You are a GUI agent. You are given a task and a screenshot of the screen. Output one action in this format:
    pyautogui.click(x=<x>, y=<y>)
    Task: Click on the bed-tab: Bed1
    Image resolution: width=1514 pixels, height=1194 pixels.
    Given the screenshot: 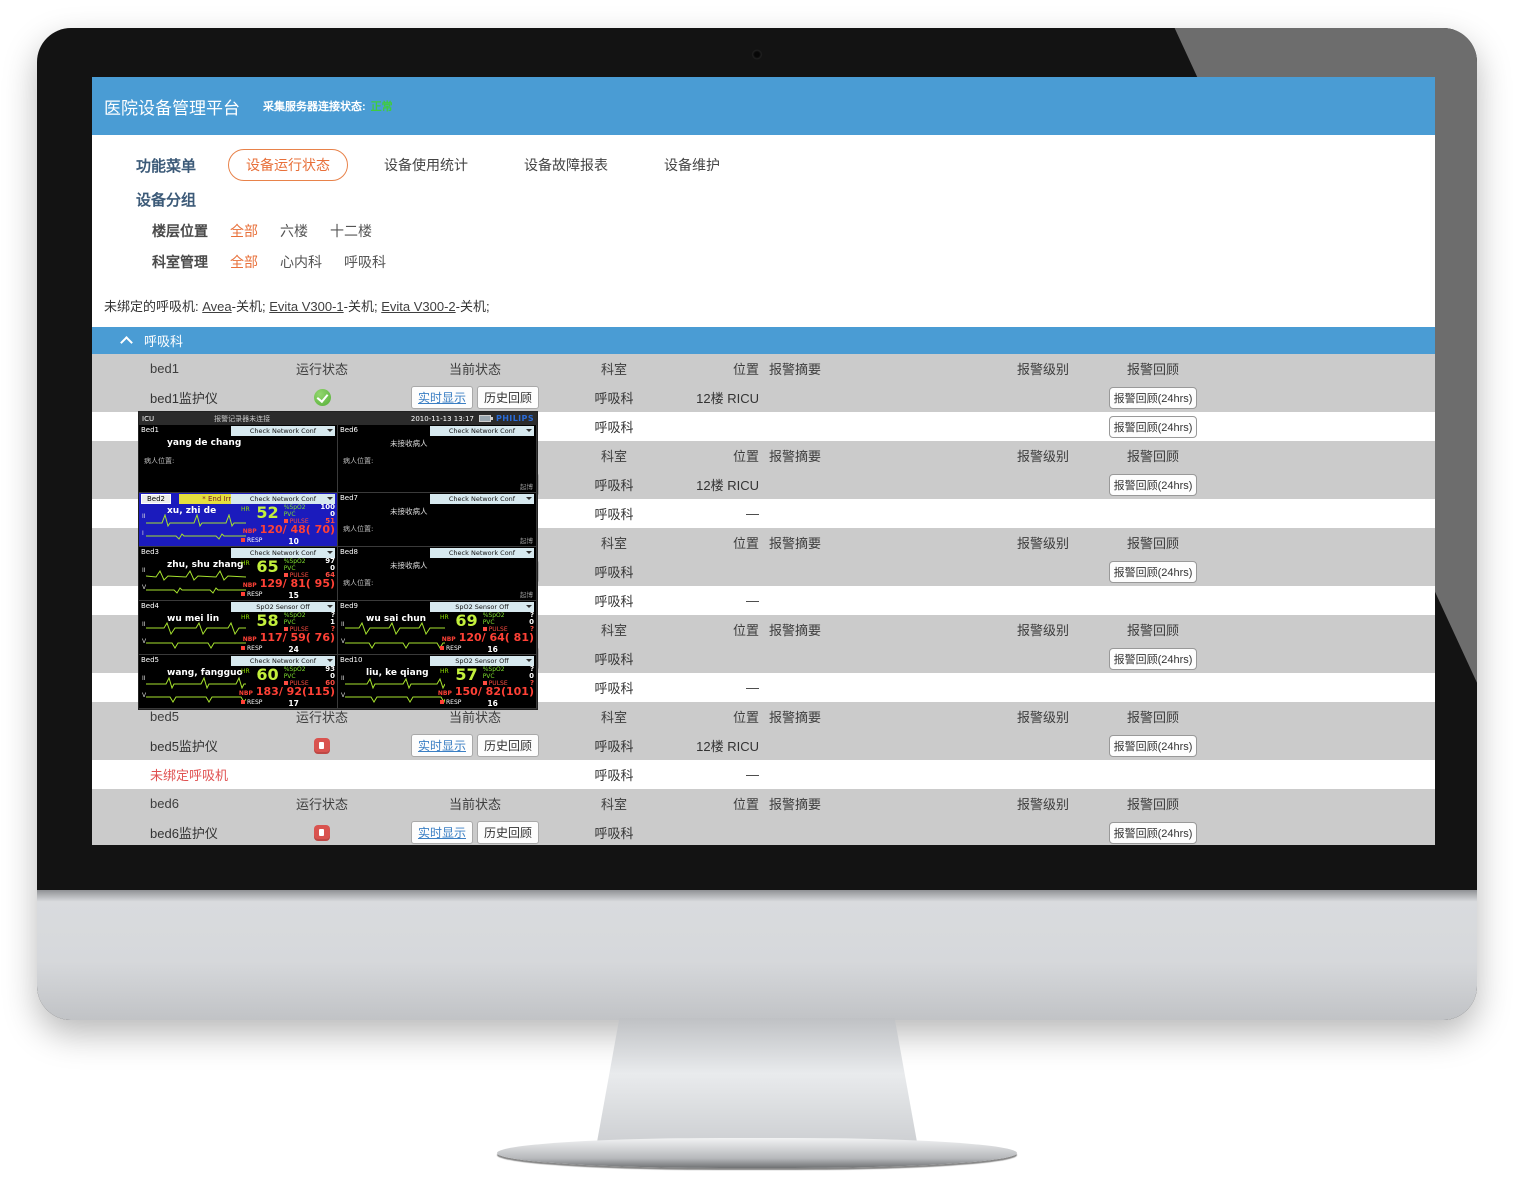 What is the action you would take?
    pyautogui.click(x=150, y=430)
    